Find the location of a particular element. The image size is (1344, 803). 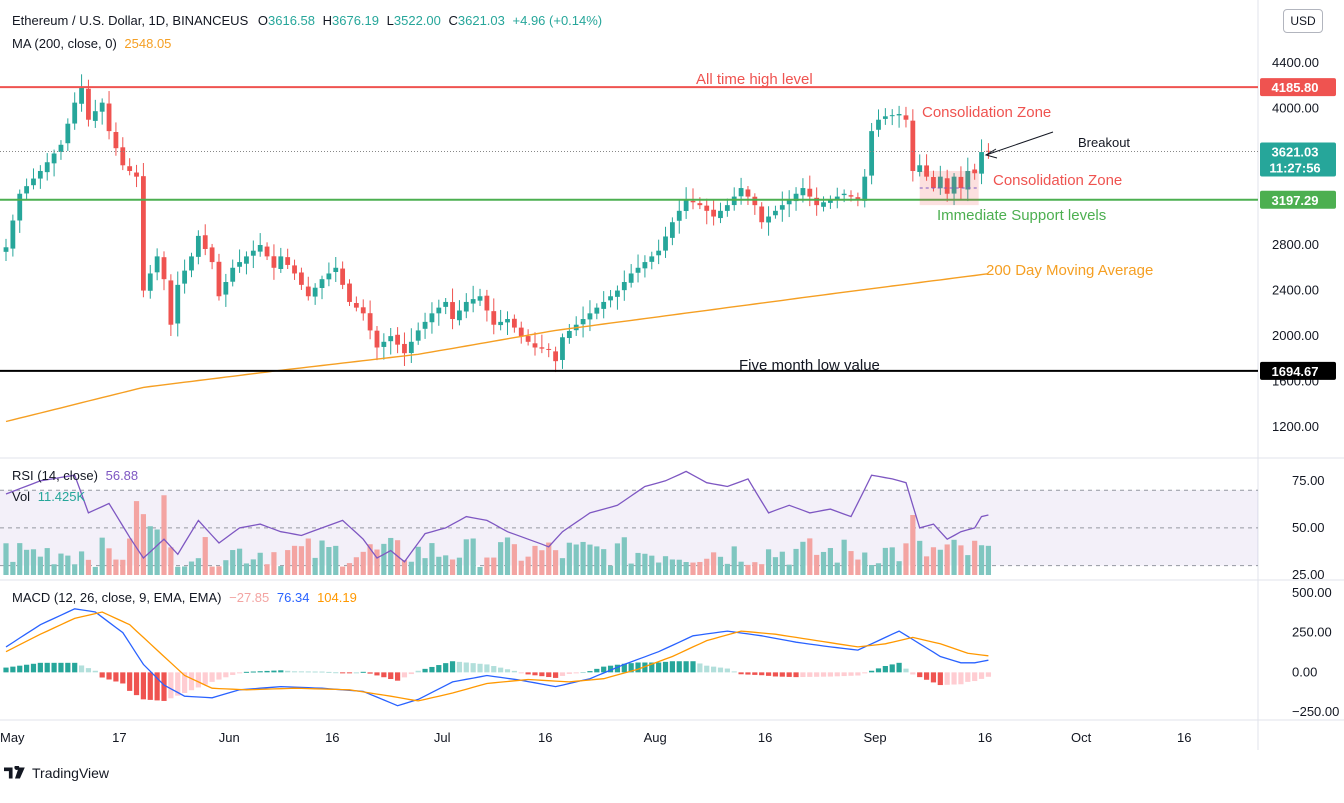

ma-label: MA (200, close, 0) is located at coordinates (64, 43).